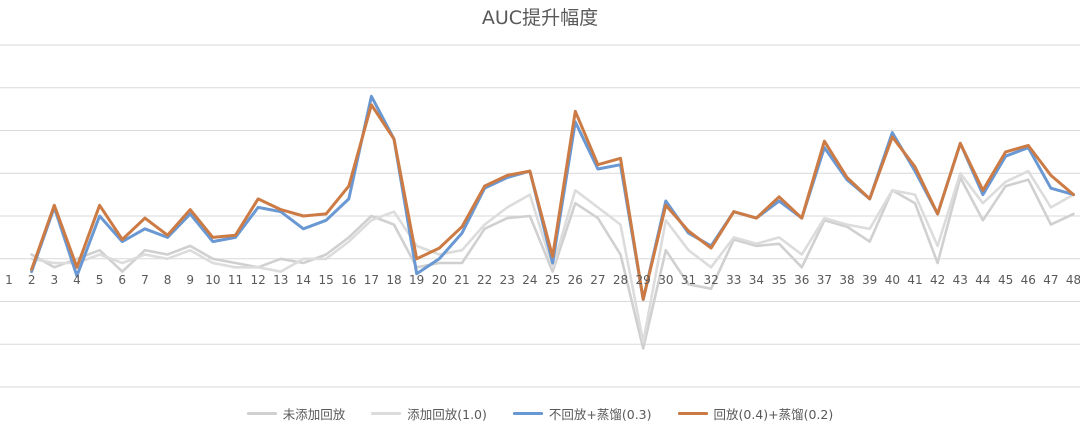  I want to click on x-tick-label: 18, so click(393, 280).